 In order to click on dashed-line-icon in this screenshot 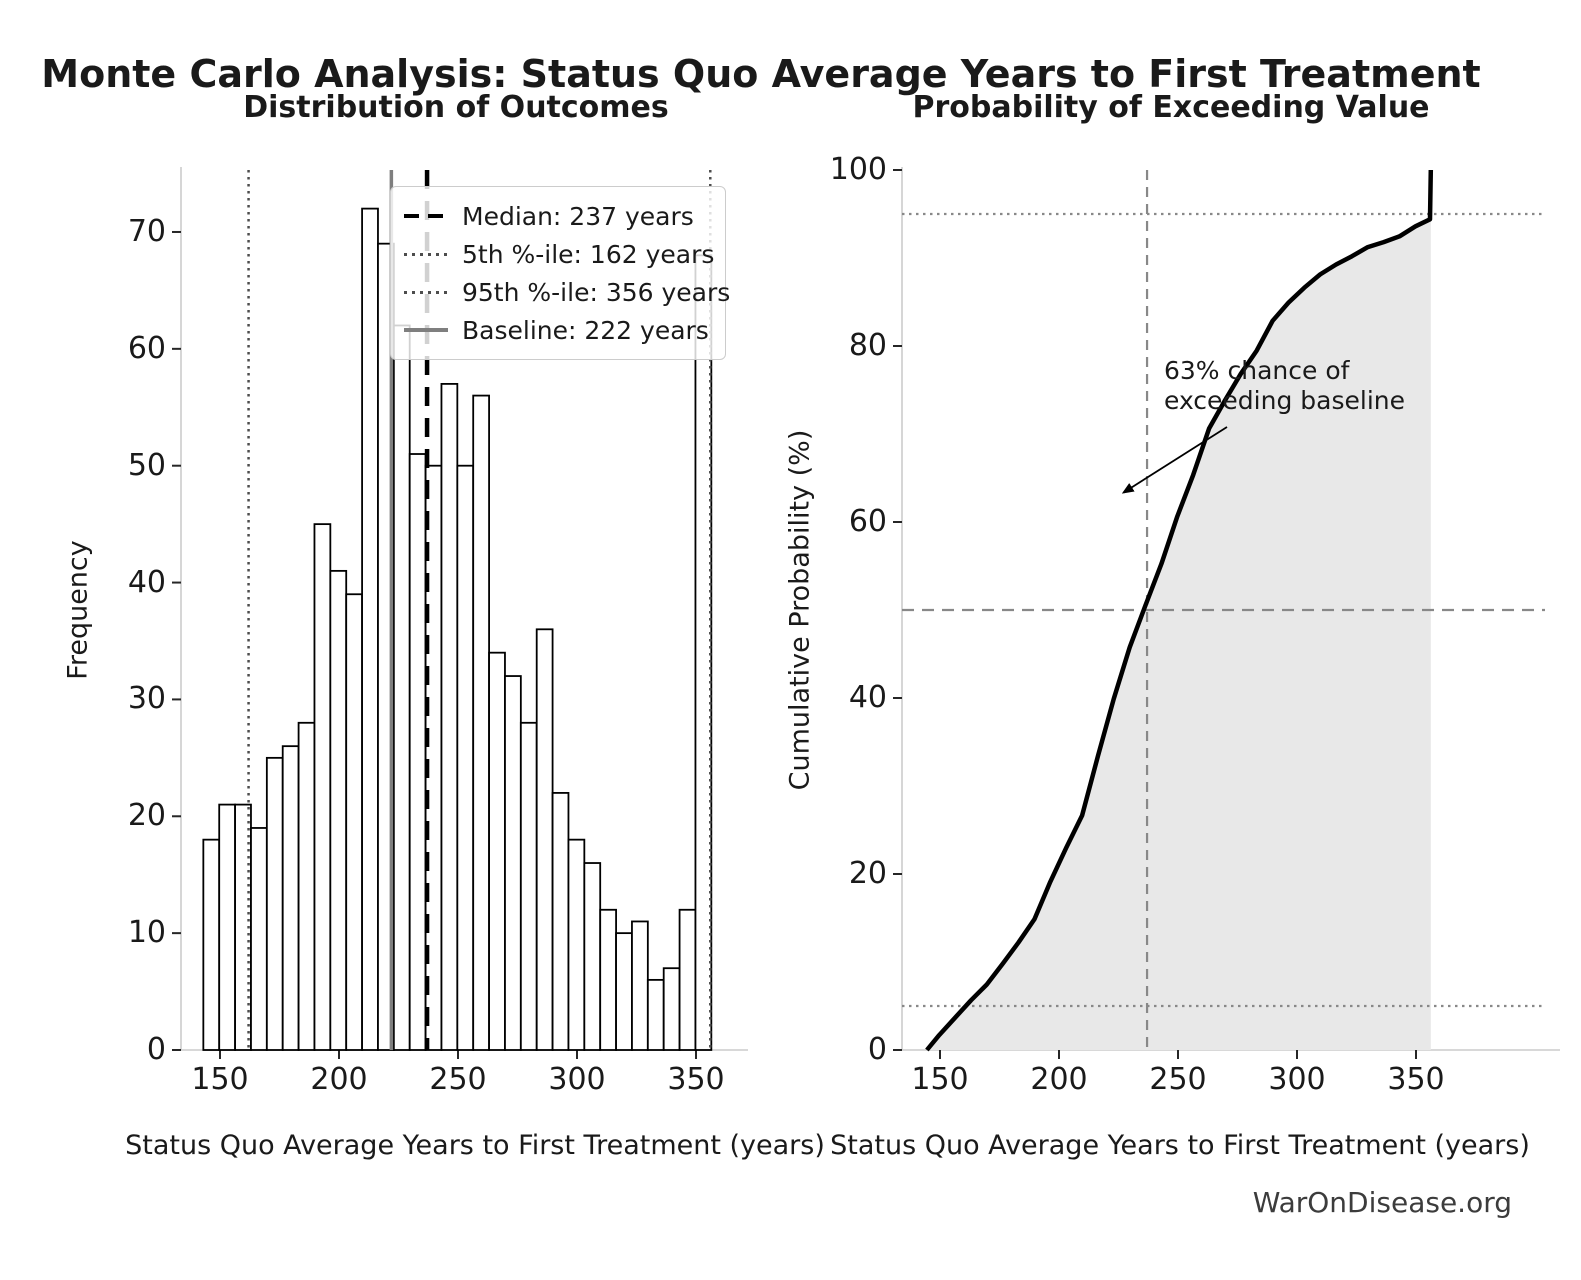, I will do `click(426, 216)`.